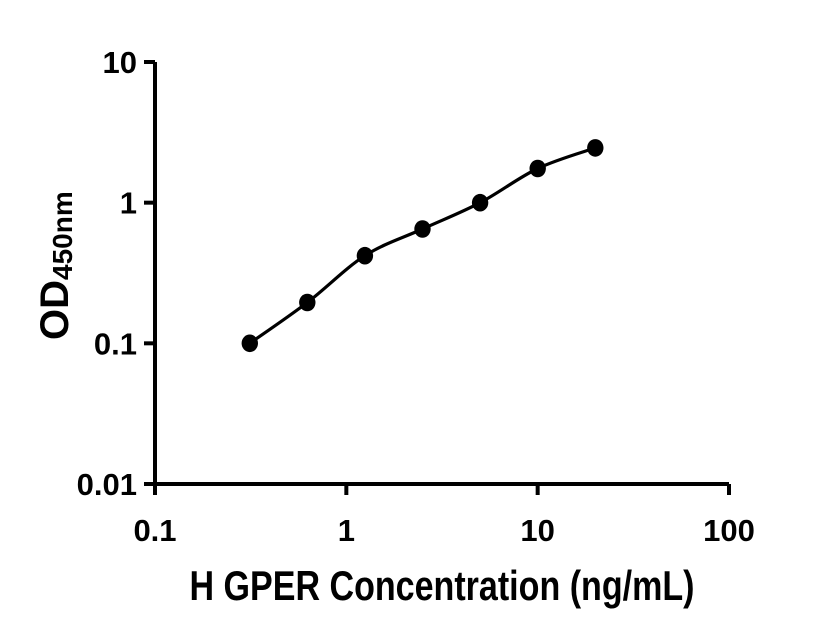 This screenshot has height=640, width=816. Describe the element at coordinates (55, 310) in the screenshot. I see `y-axis-title-main: OD` at that location.